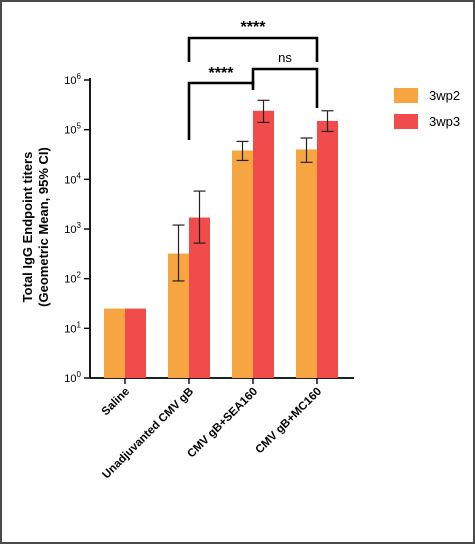 Image resolution: width=475 pixels, height=544 pixels. Describe the element at coordinates (43, 227) in the screenshot. I see `y-axis-label-line2: (Geometric Mean, 95% CI)` at that location.